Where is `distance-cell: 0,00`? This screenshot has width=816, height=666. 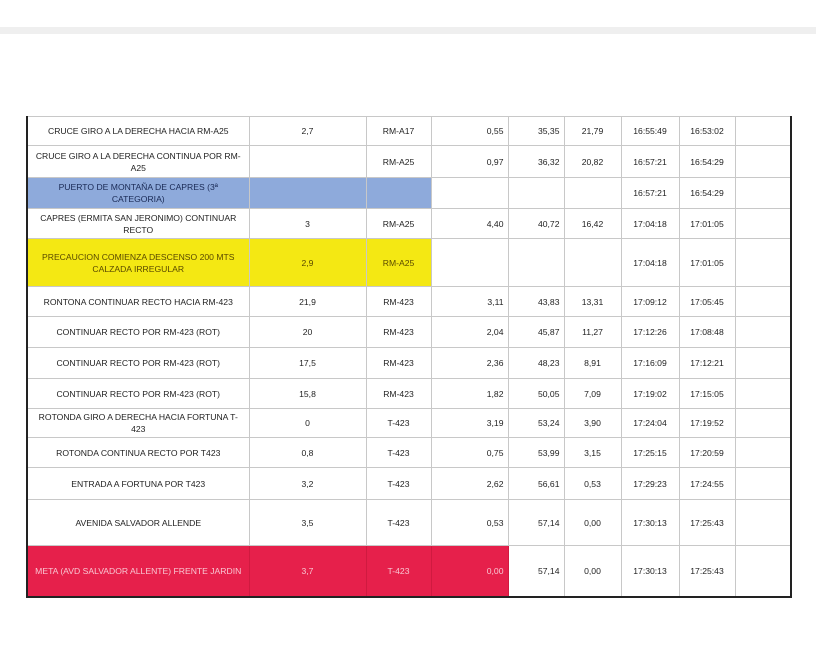
distance-cell: 0,00 is located at coordinates (469, 571).